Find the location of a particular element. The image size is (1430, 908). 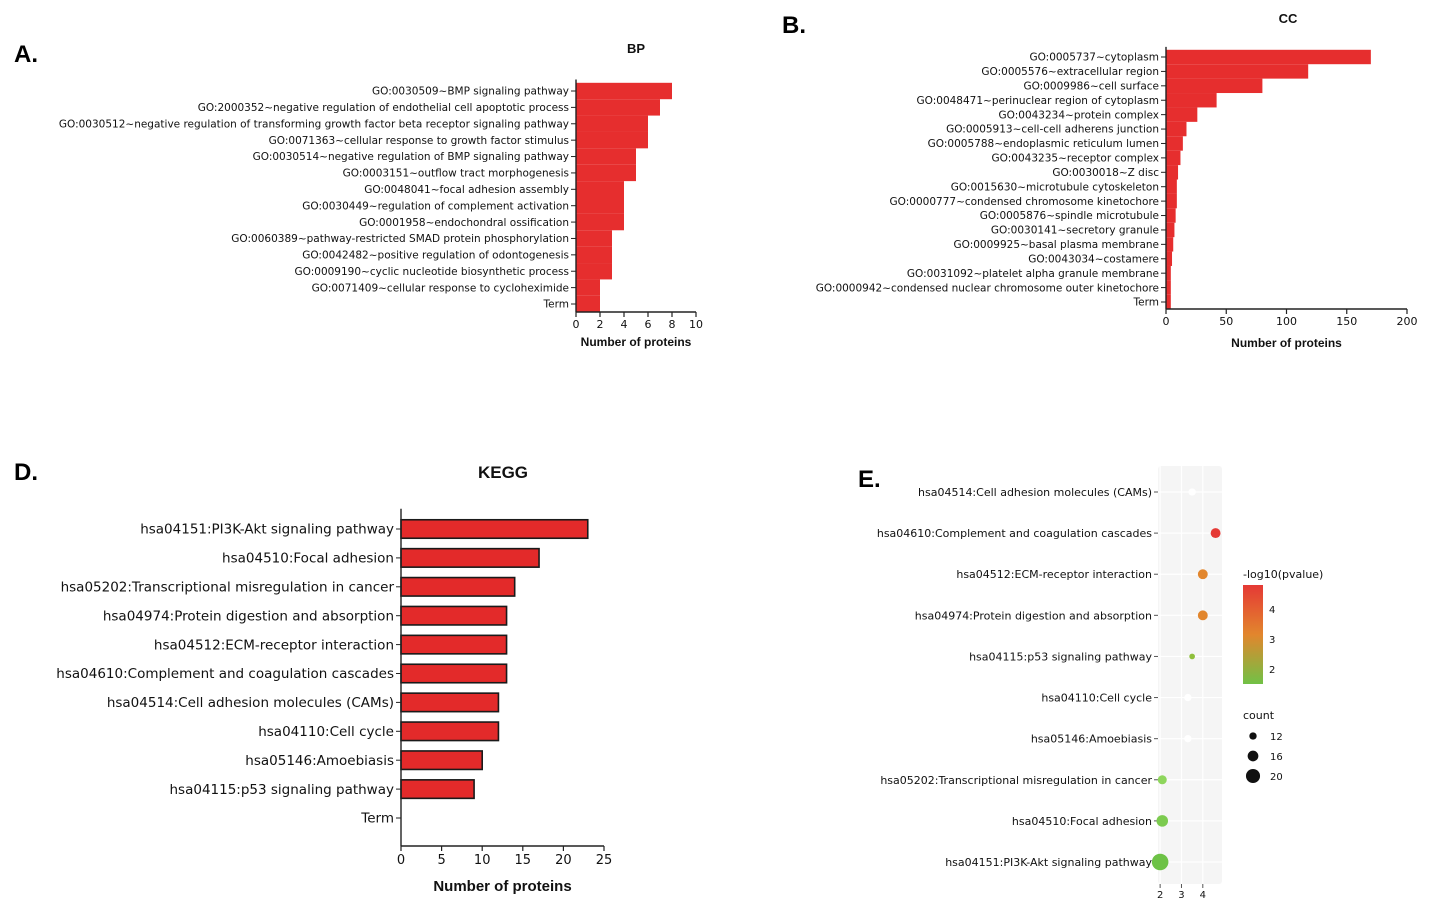

panel-label: B. is located at coordinates (794, 25).